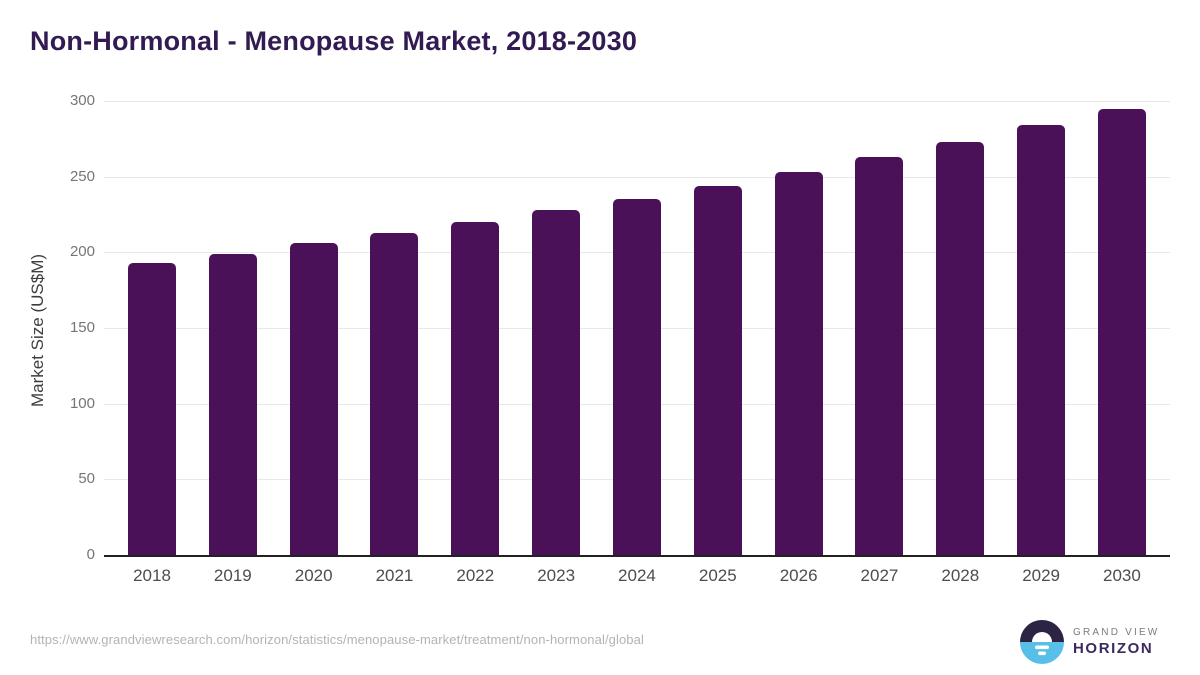  Describe the element at coordinates (394, 575) in the screenshot. I see `x-tick-2021: 2021` at that location.